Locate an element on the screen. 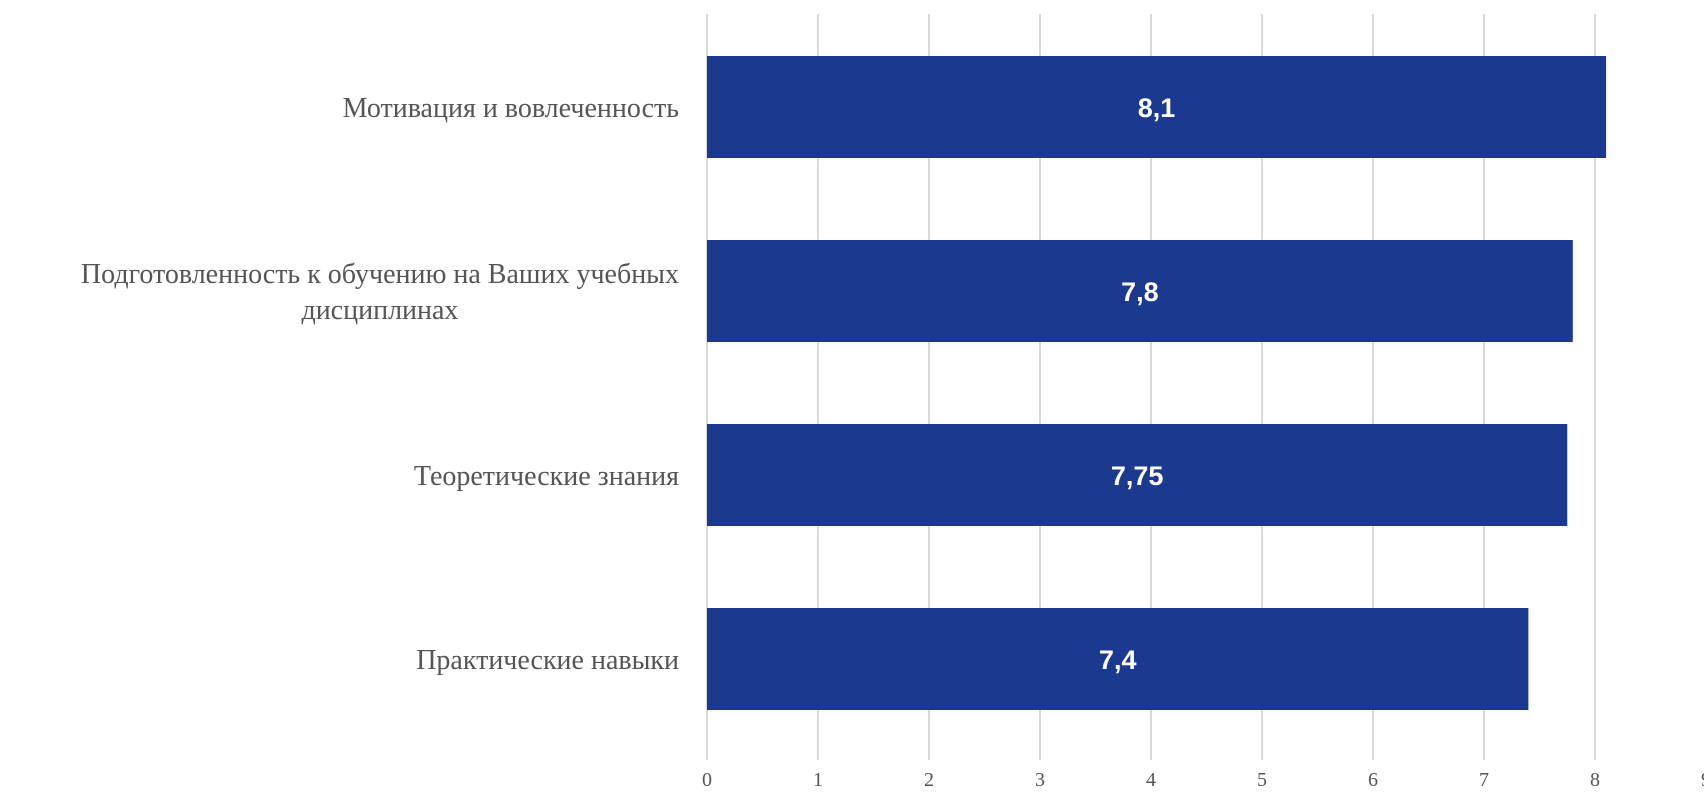 The width and height of the screenshot is (1704, 793). x-axis-ticks: 0 1 2 3 4 5 6 7 8 9 is located at coordinates (1203, 780).